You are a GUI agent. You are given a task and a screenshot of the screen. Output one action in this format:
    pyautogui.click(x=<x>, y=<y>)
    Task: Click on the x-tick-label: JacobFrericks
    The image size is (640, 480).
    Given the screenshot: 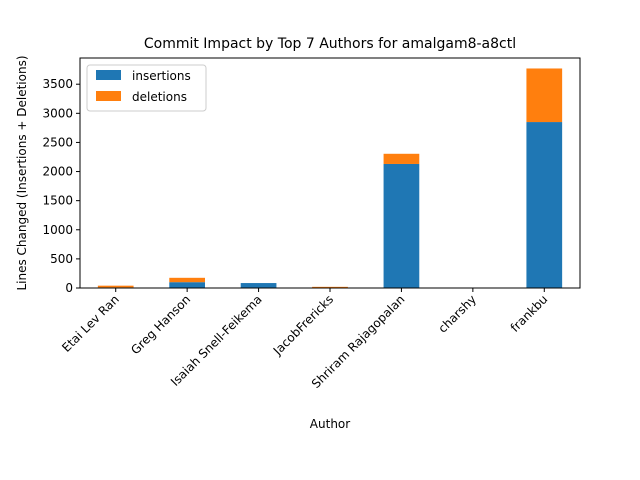 What is the action you would take?
    pyautogui.click(x=303, y=325)
    